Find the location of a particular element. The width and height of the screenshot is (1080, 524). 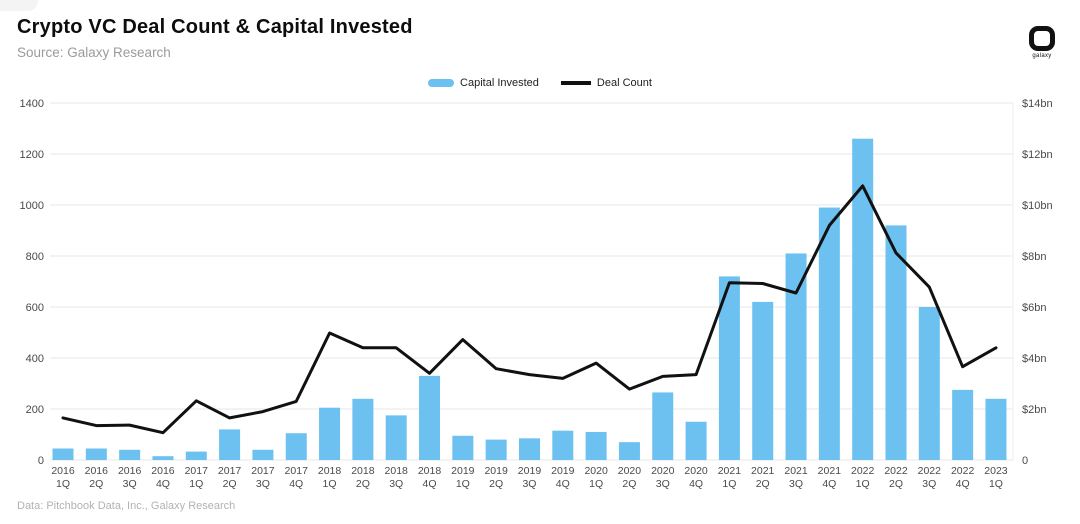

x-label-2020-4Q: 2020 4Q is located at coordinates (696, 477).